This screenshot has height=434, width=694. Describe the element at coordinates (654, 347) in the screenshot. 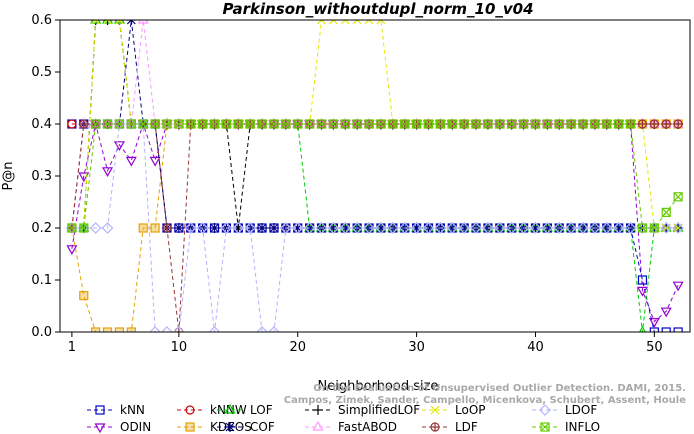

I see `x-tick-label: 50` at that location.